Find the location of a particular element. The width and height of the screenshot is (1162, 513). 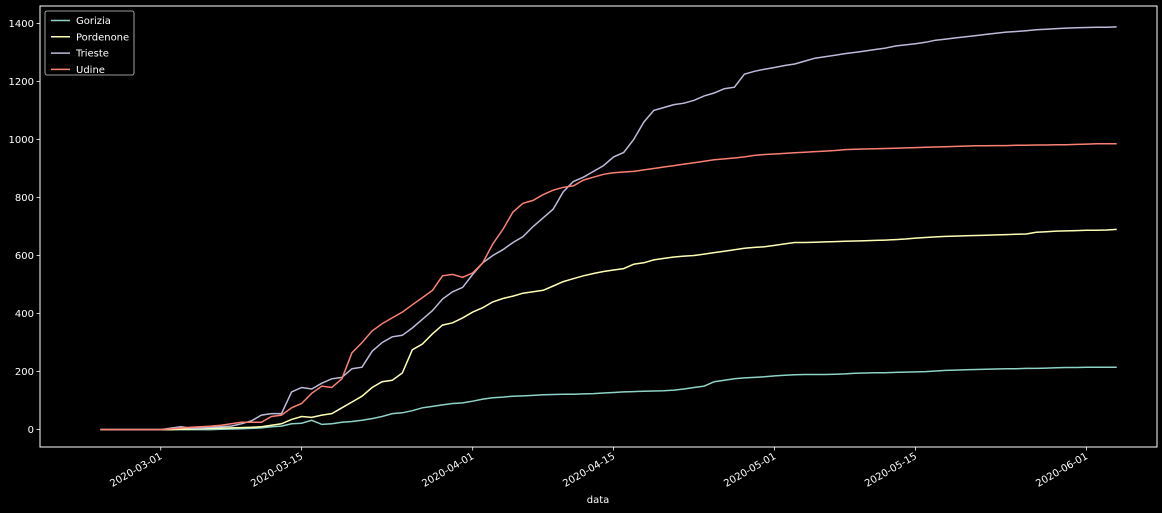

y-axis: 0 200 400 600 800 1000 1200 1400 is located at coordinates (24, 227).